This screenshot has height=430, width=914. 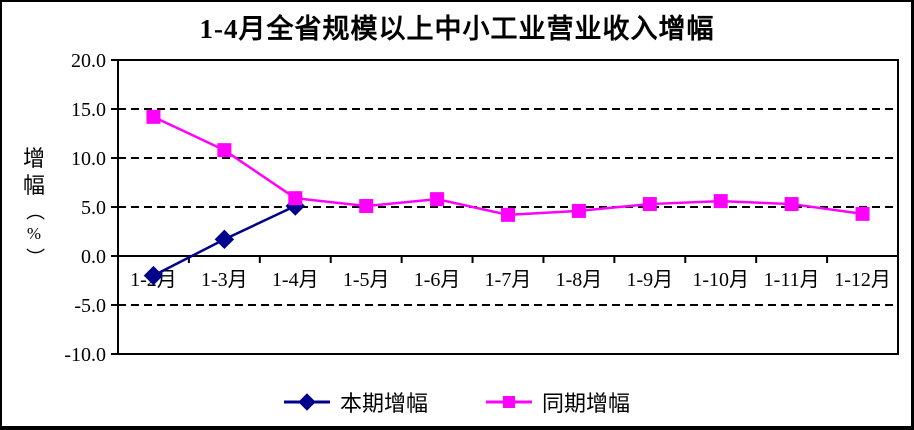 I want to click on y-tick-label: 10.0, so click(x=88, y=159).